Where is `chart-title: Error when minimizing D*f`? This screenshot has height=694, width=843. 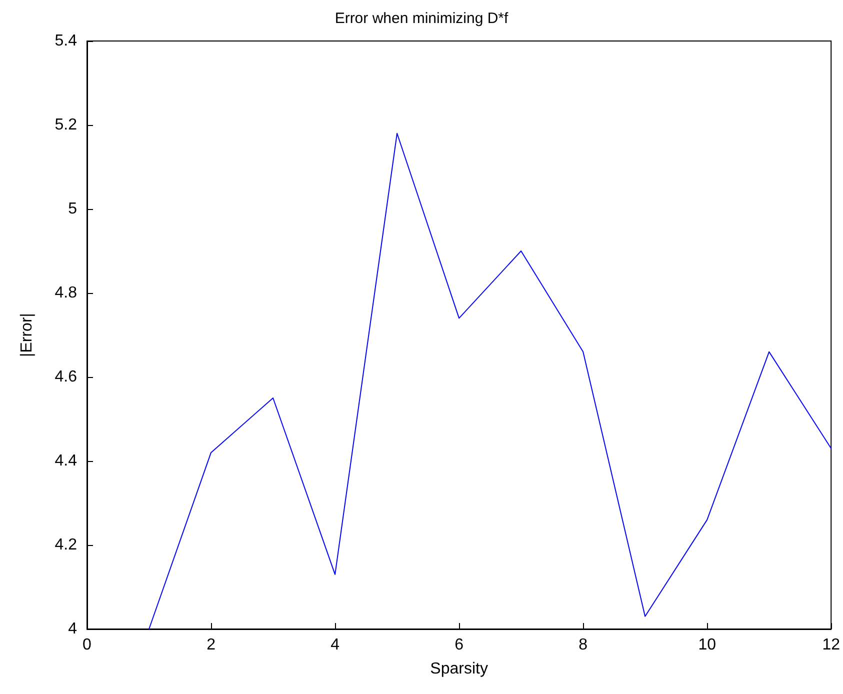 chart-title: Error when minimizing D*f is located at coordinates (422, 18).